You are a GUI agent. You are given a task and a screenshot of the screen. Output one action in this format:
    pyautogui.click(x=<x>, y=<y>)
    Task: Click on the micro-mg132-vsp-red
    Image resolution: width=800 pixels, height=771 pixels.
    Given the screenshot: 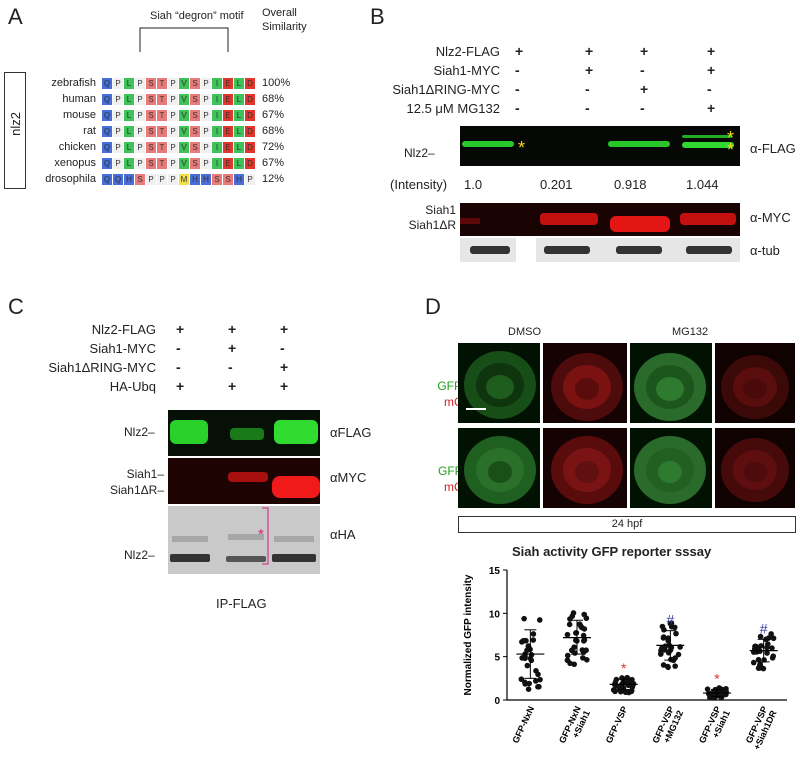 What is the action you would take?
    pyautogui.click(x=755, y=383)
    